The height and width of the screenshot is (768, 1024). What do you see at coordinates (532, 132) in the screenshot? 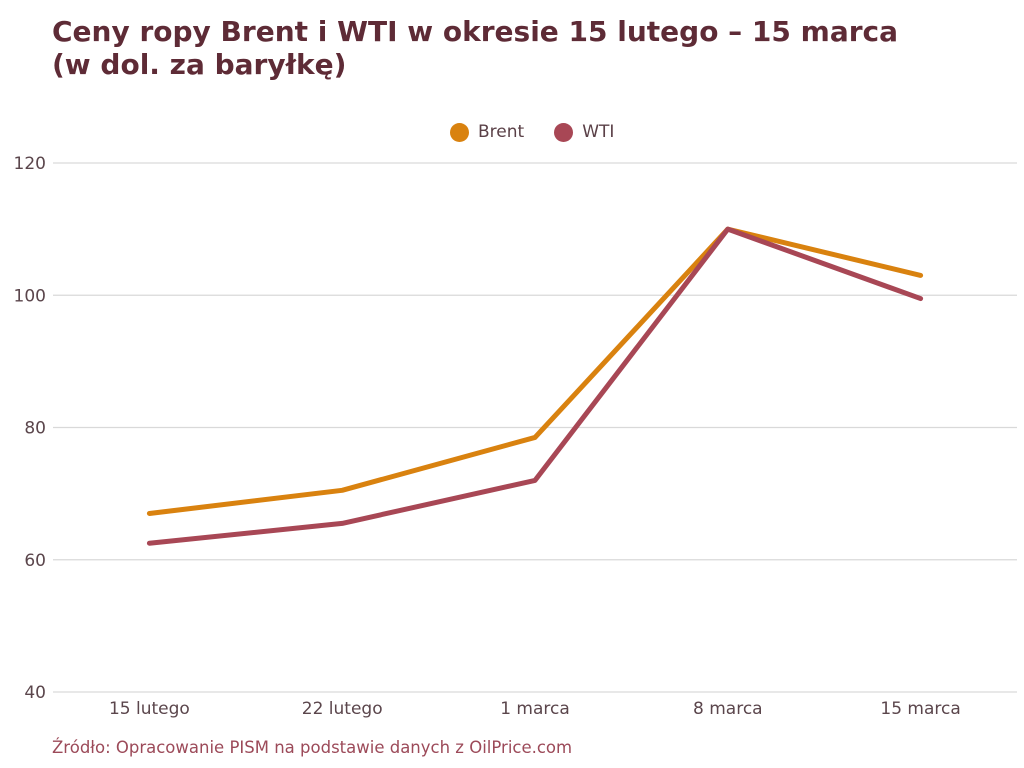
I see `legend: Brent WTI` at bounding box center [532, 132].